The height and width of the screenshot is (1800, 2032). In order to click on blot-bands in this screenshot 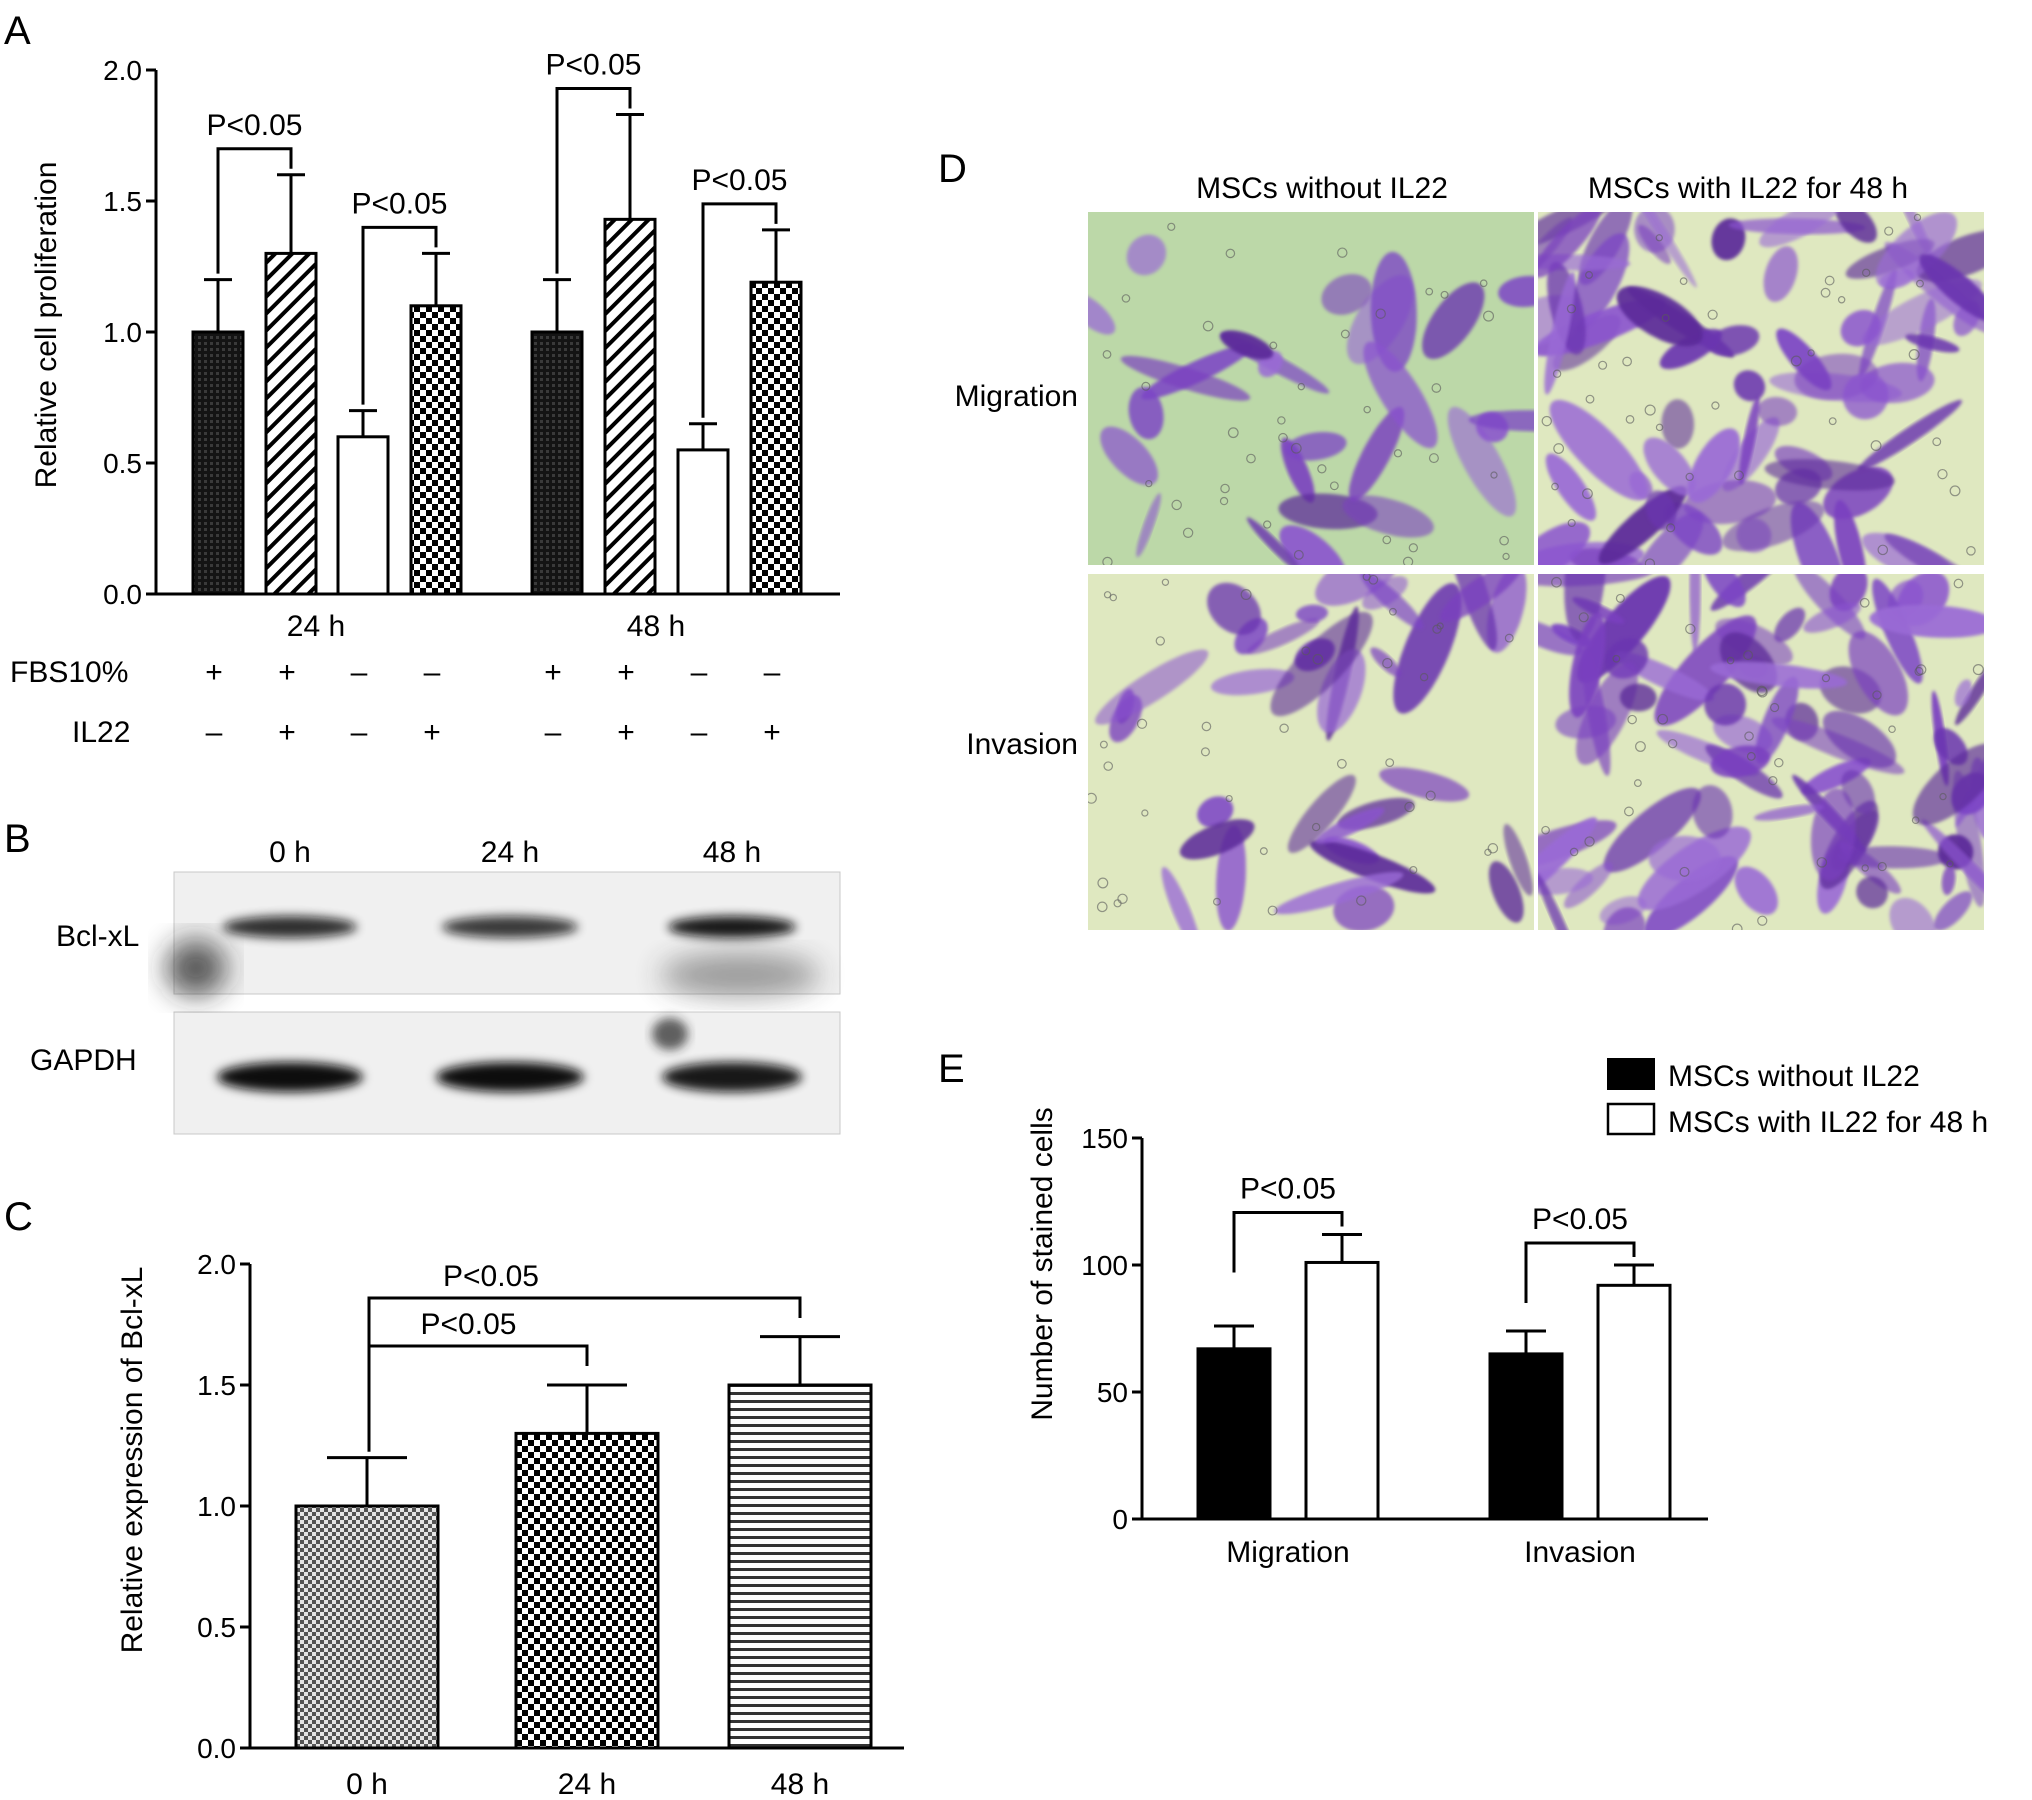, I will do `click(509, 1004)`.